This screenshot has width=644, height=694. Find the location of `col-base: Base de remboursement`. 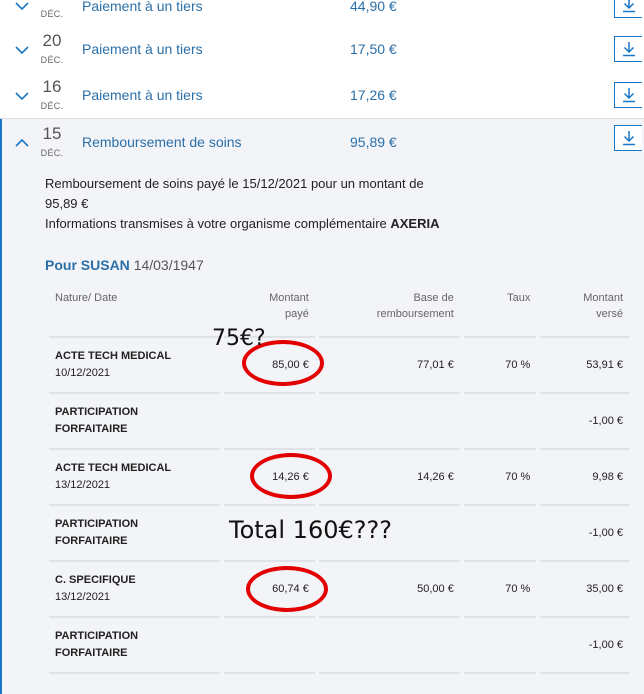

col-base: Base de remboursement is located at coordinates (389, 309).